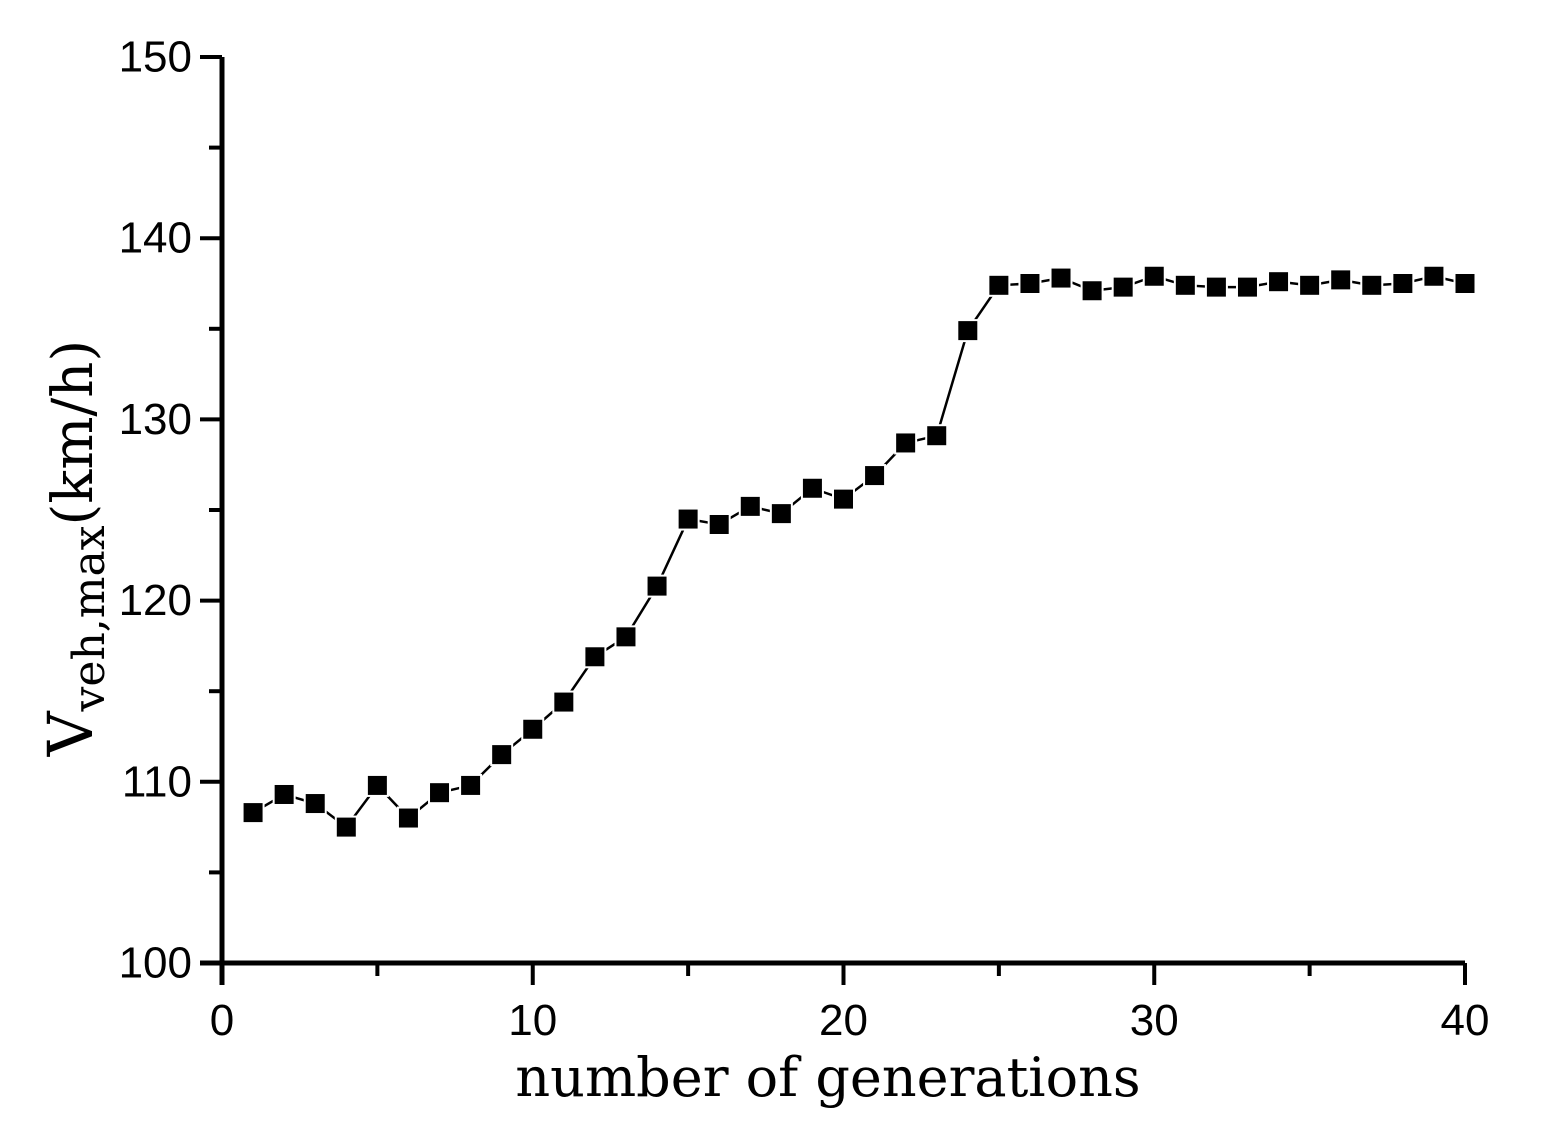  What do you see at coordinates (157, 781) in the screenshot?
I see `y-tick-label: 110` at bounding box center [157, 781].